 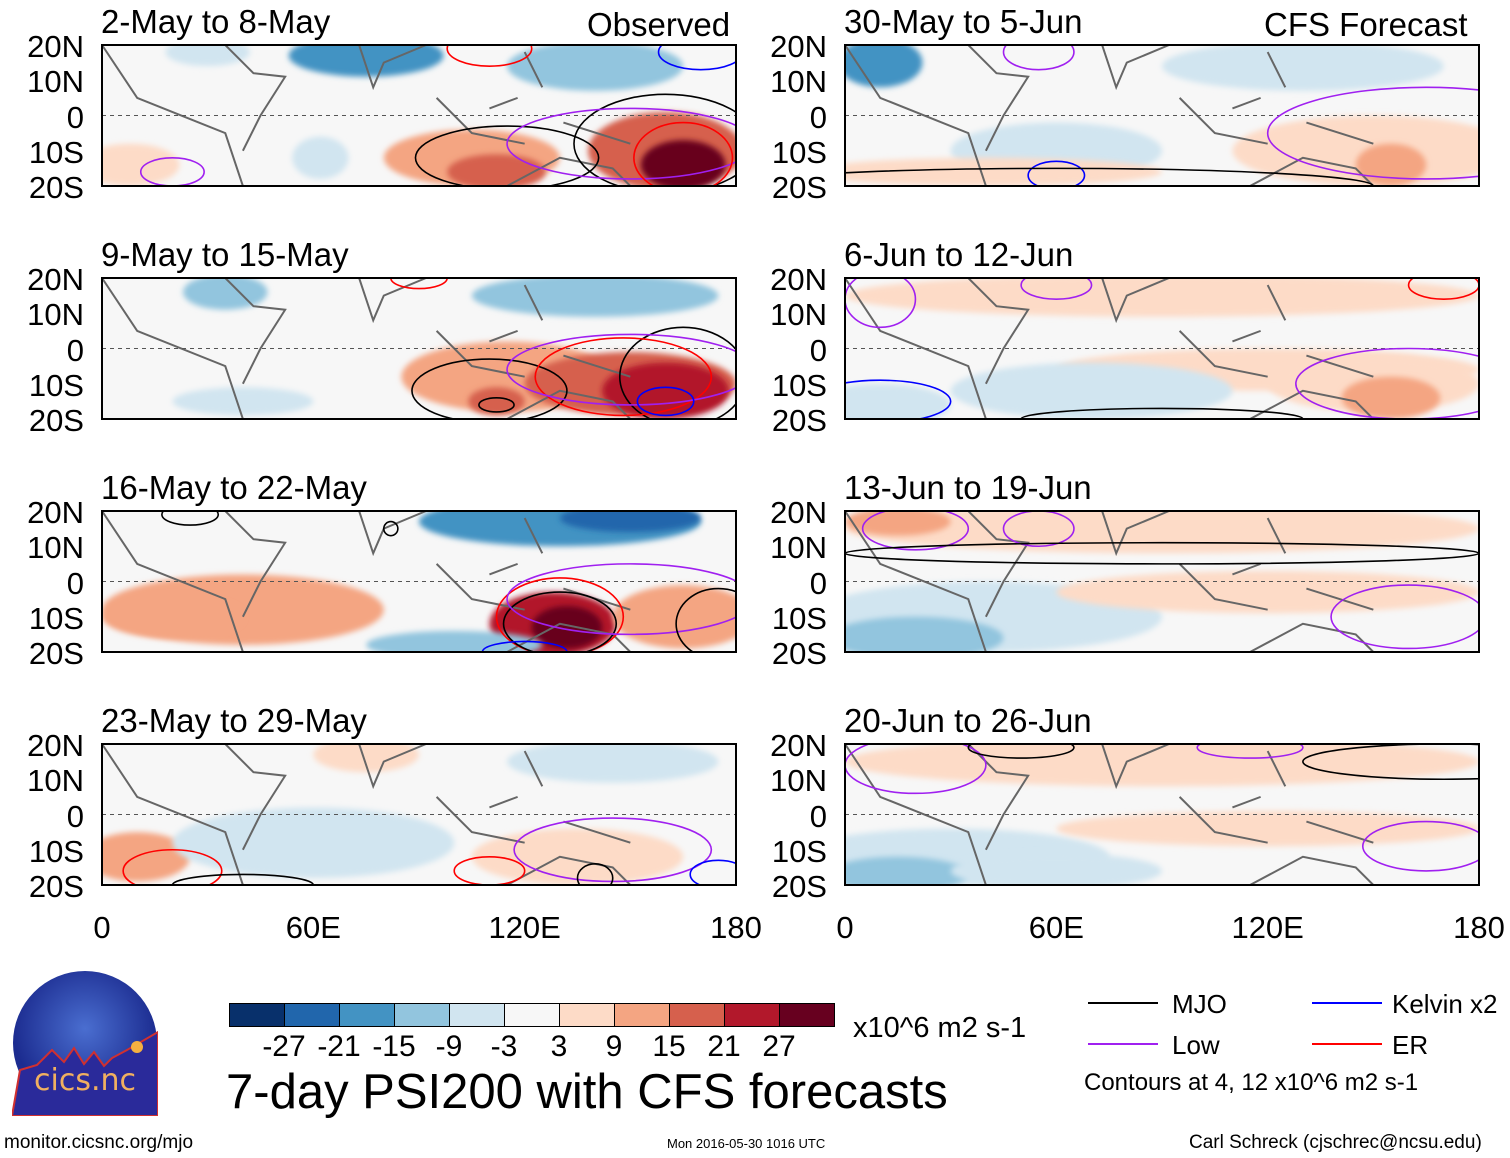 What do you see at coordinates (99, 1142) in the screenshot?
I see `footer-url: monitor.cicsnc.org/mjo` at bounding box center [99, 1142].